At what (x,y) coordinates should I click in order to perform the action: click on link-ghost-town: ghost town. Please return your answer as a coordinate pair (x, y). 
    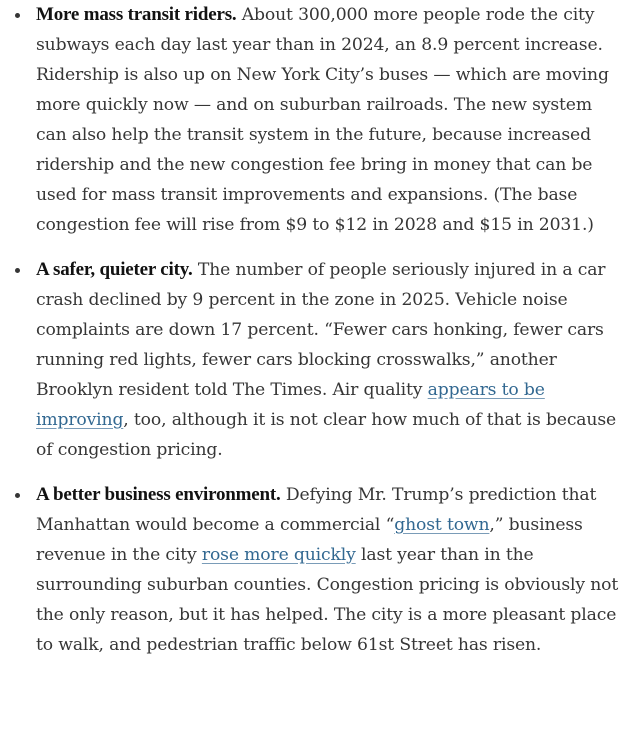
    Looking at the image, I should click on (442, 525).